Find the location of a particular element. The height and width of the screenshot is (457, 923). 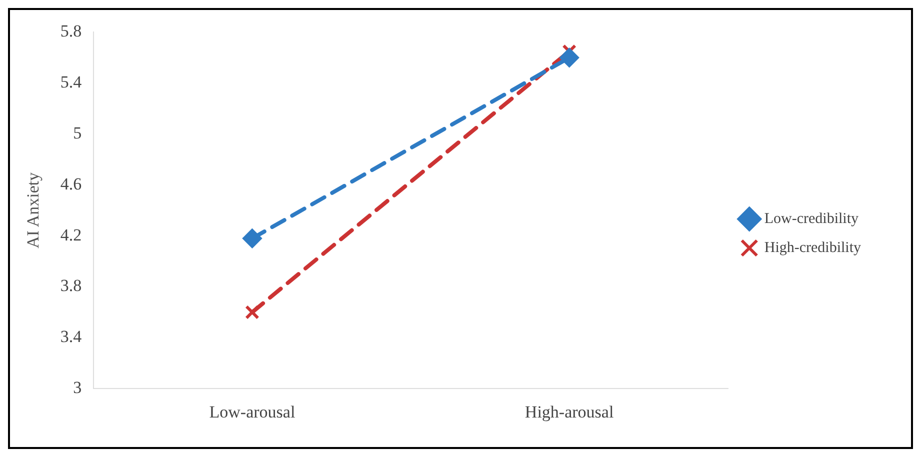

legend-label: Low-credibility is located at coordinates (811, 218).